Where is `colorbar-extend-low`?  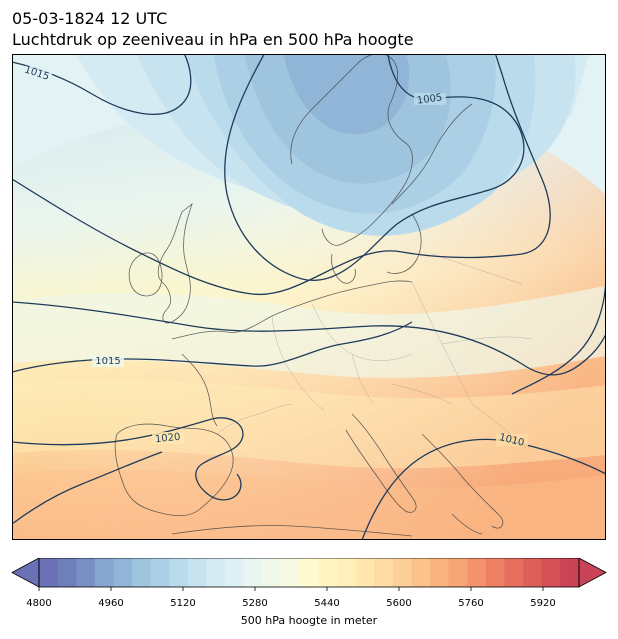 colorbar-extend-low is located at coordinates (25, 573).